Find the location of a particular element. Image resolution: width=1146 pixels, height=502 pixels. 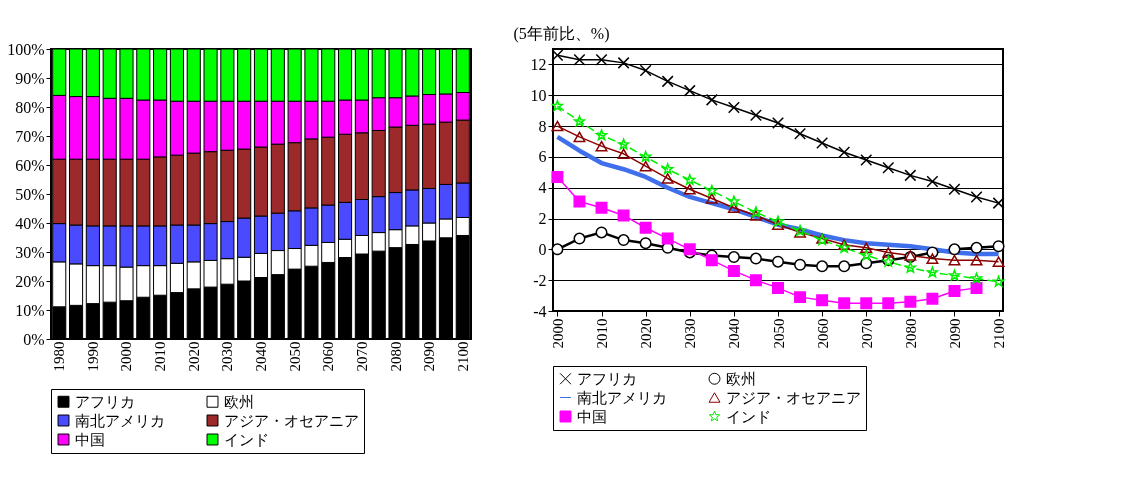

y-tick-label: 0% is located at coordinates (34, 339).